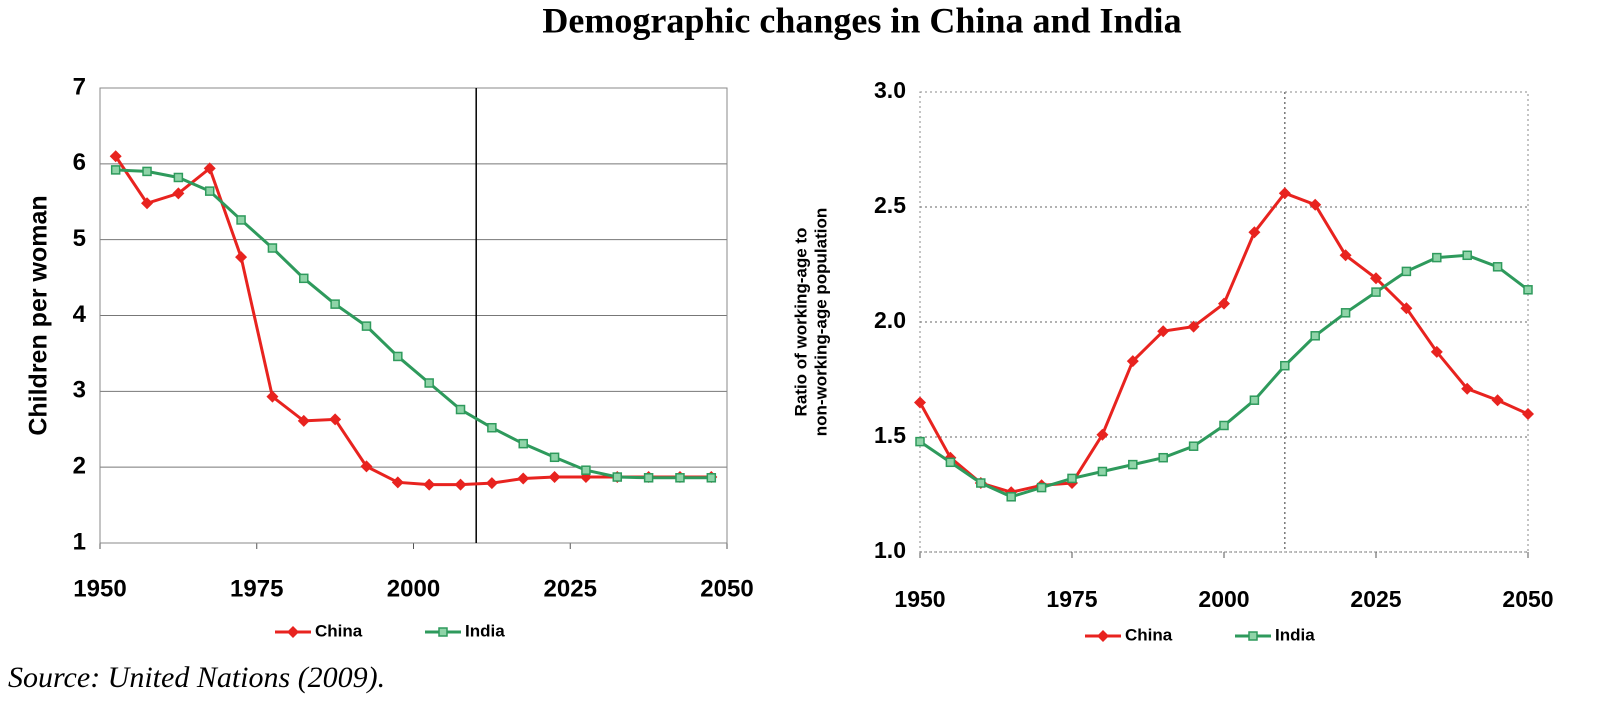  What do you see at coordinates (890, 435) in the screenshot?
I see `y-tick-label: 1.5` at bounding box center [890, 435].